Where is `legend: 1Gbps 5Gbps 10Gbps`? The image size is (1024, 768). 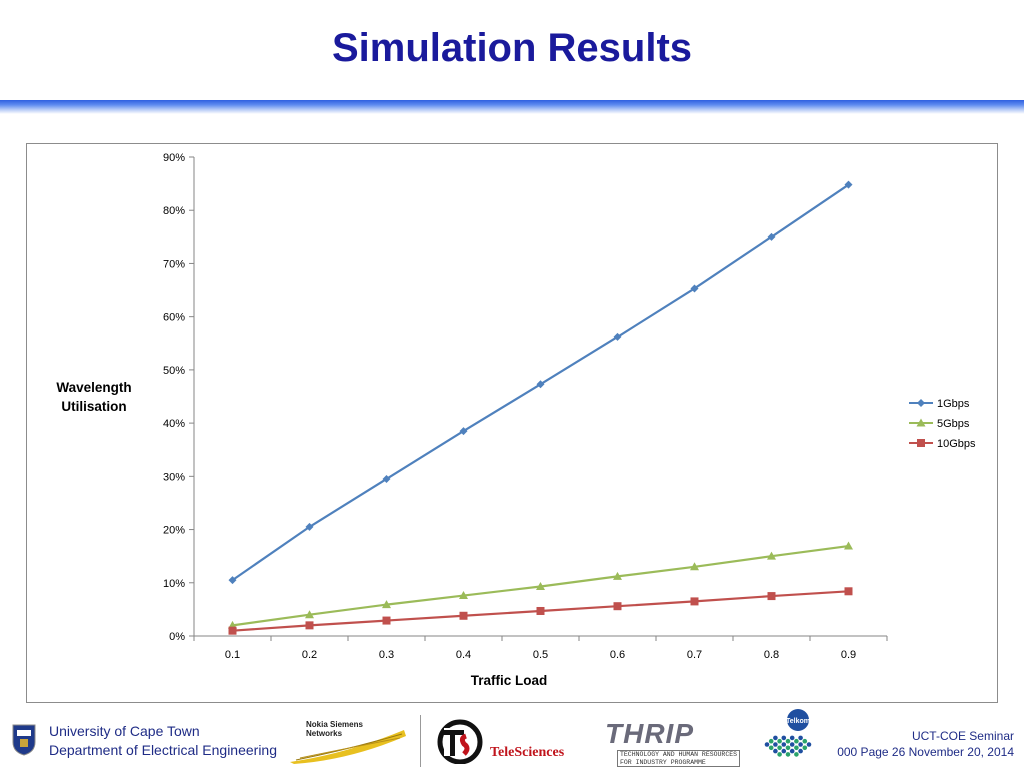
legend: 1Gbps 5Gbps 10Gbps is located at coordinates (942, 424).